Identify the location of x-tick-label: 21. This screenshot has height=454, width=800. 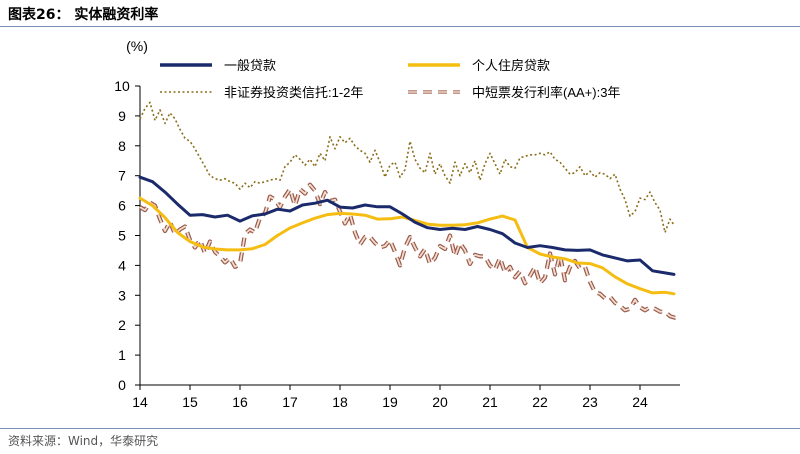
(490, 402).